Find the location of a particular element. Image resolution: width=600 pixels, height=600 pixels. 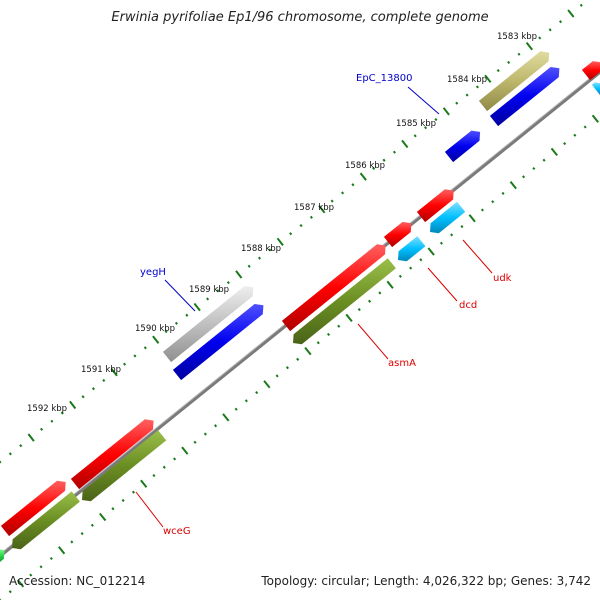

yegh-leader is located at coordinates (180, 295).